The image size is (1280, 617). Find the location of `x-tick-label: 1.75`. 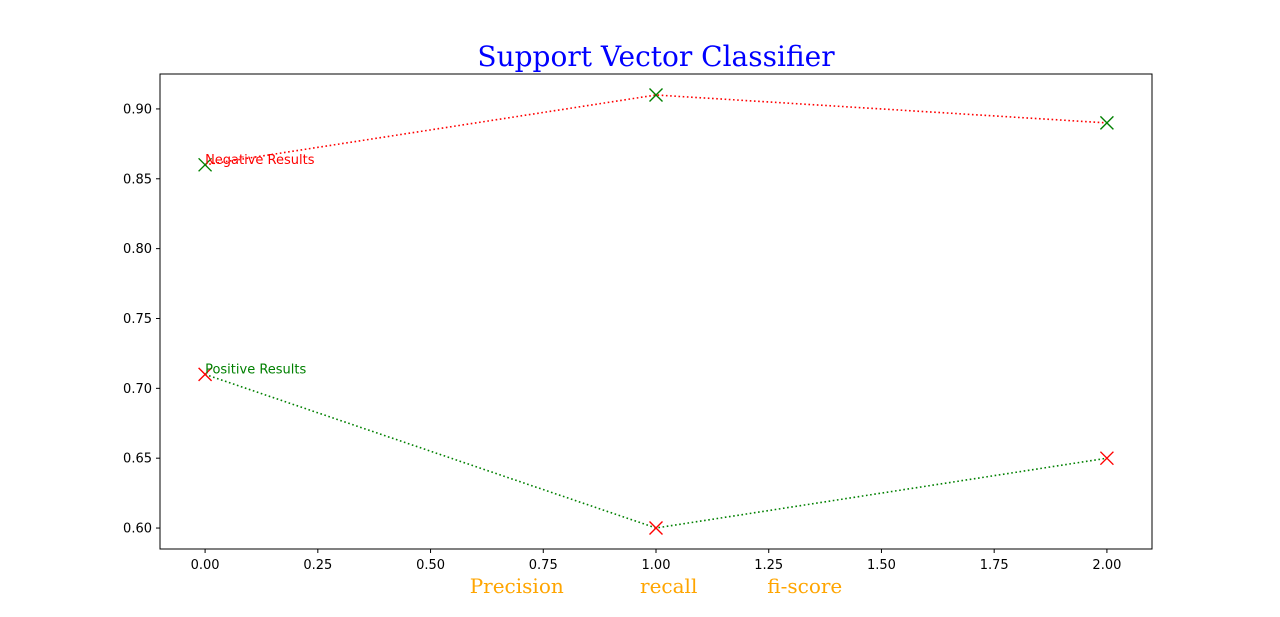

x-tick-label: 1.75 is located at coordinates (994, 565).